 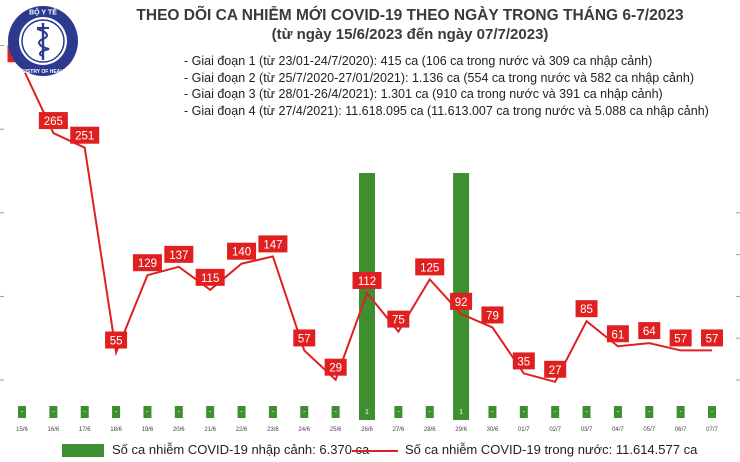 I want to click on x-tick-label: 16/6, so click(x=54, y=430).